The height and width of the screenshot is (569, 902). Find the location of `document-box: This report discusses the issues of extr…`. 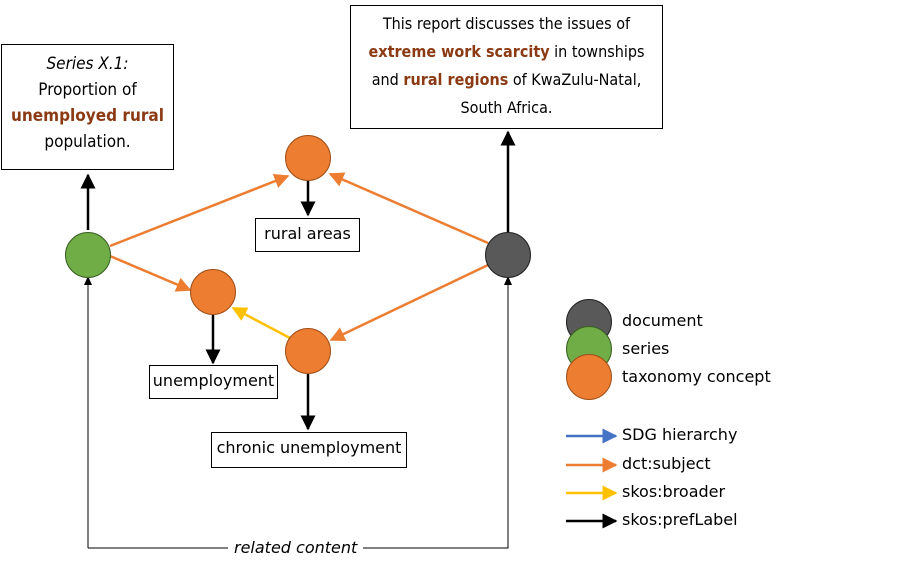

document-box: This report discusses the issues of extr… is located at coordinates (506, 67).